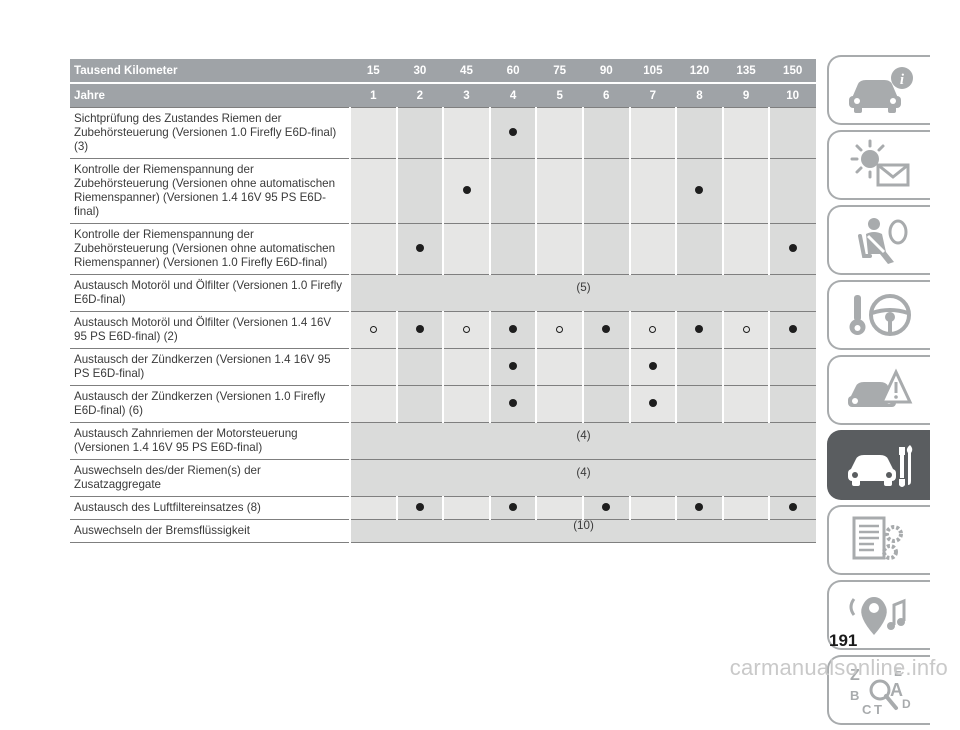 Image resolution: width=960 pixels, height=730 pixels. What do you see at coordinates (878, 465) in the screenshot?
I see `chapter-tab-maintenance` at bounding box center [878, 465].